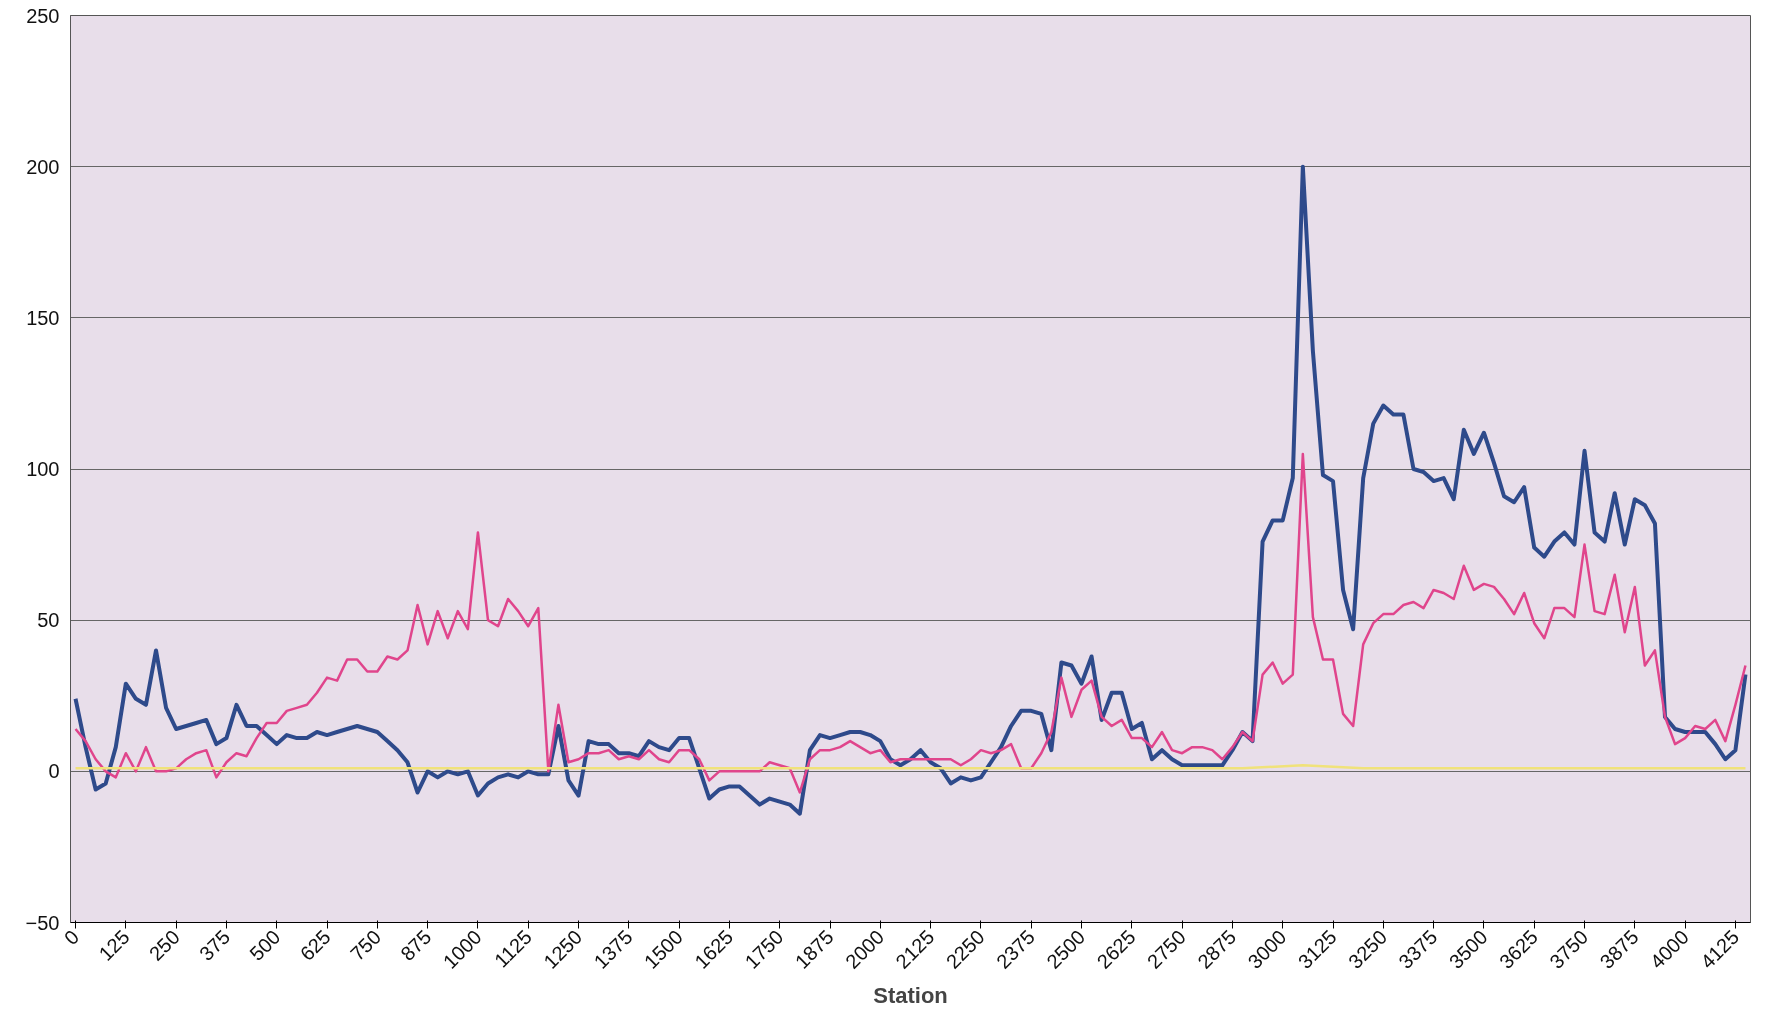  Describe the element at coordinates (416, 945) in the screenshot. I see `x-tick-label: 875` at that location.